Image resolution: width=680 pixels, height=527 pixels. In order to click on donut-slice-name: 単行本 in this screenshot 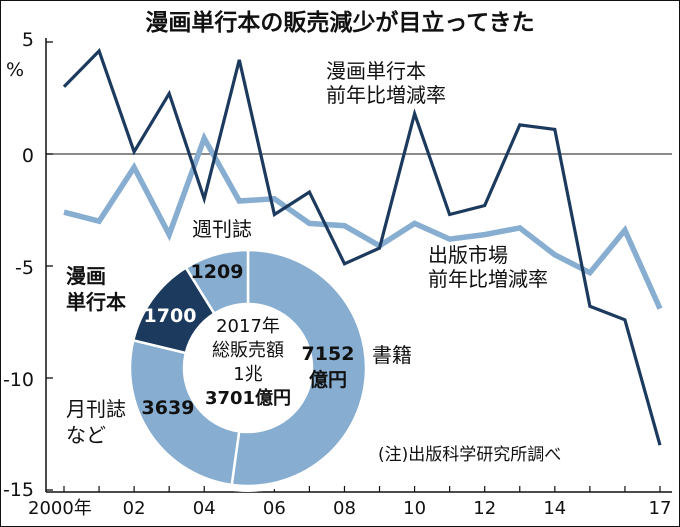, I will do `click(96, 302)`.